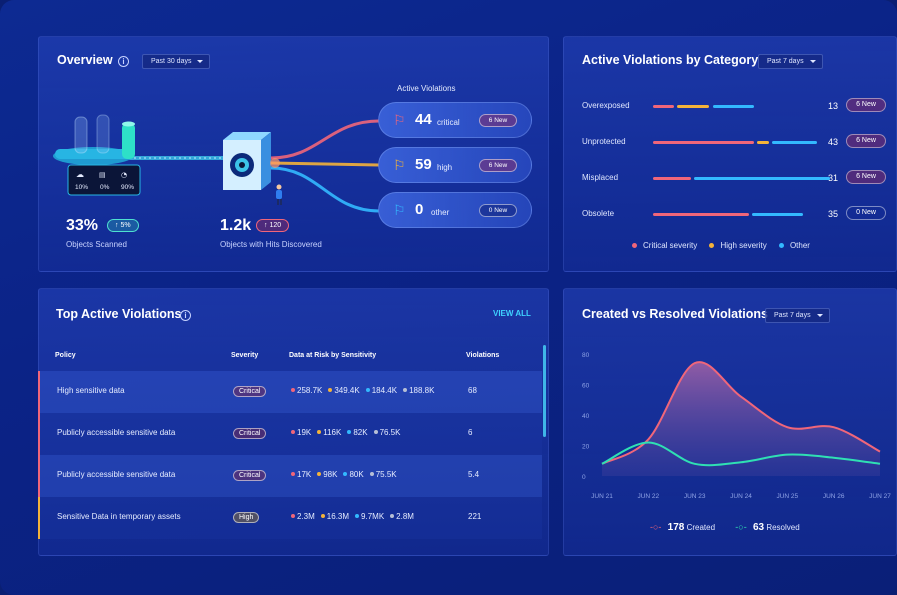 Image resolution: width=897 pixels, height=595 pixels. What do you see at coordinates (306, 516) in the screenshot?
I see `risk-value: 2.3M` at bounding box center [306, 516].